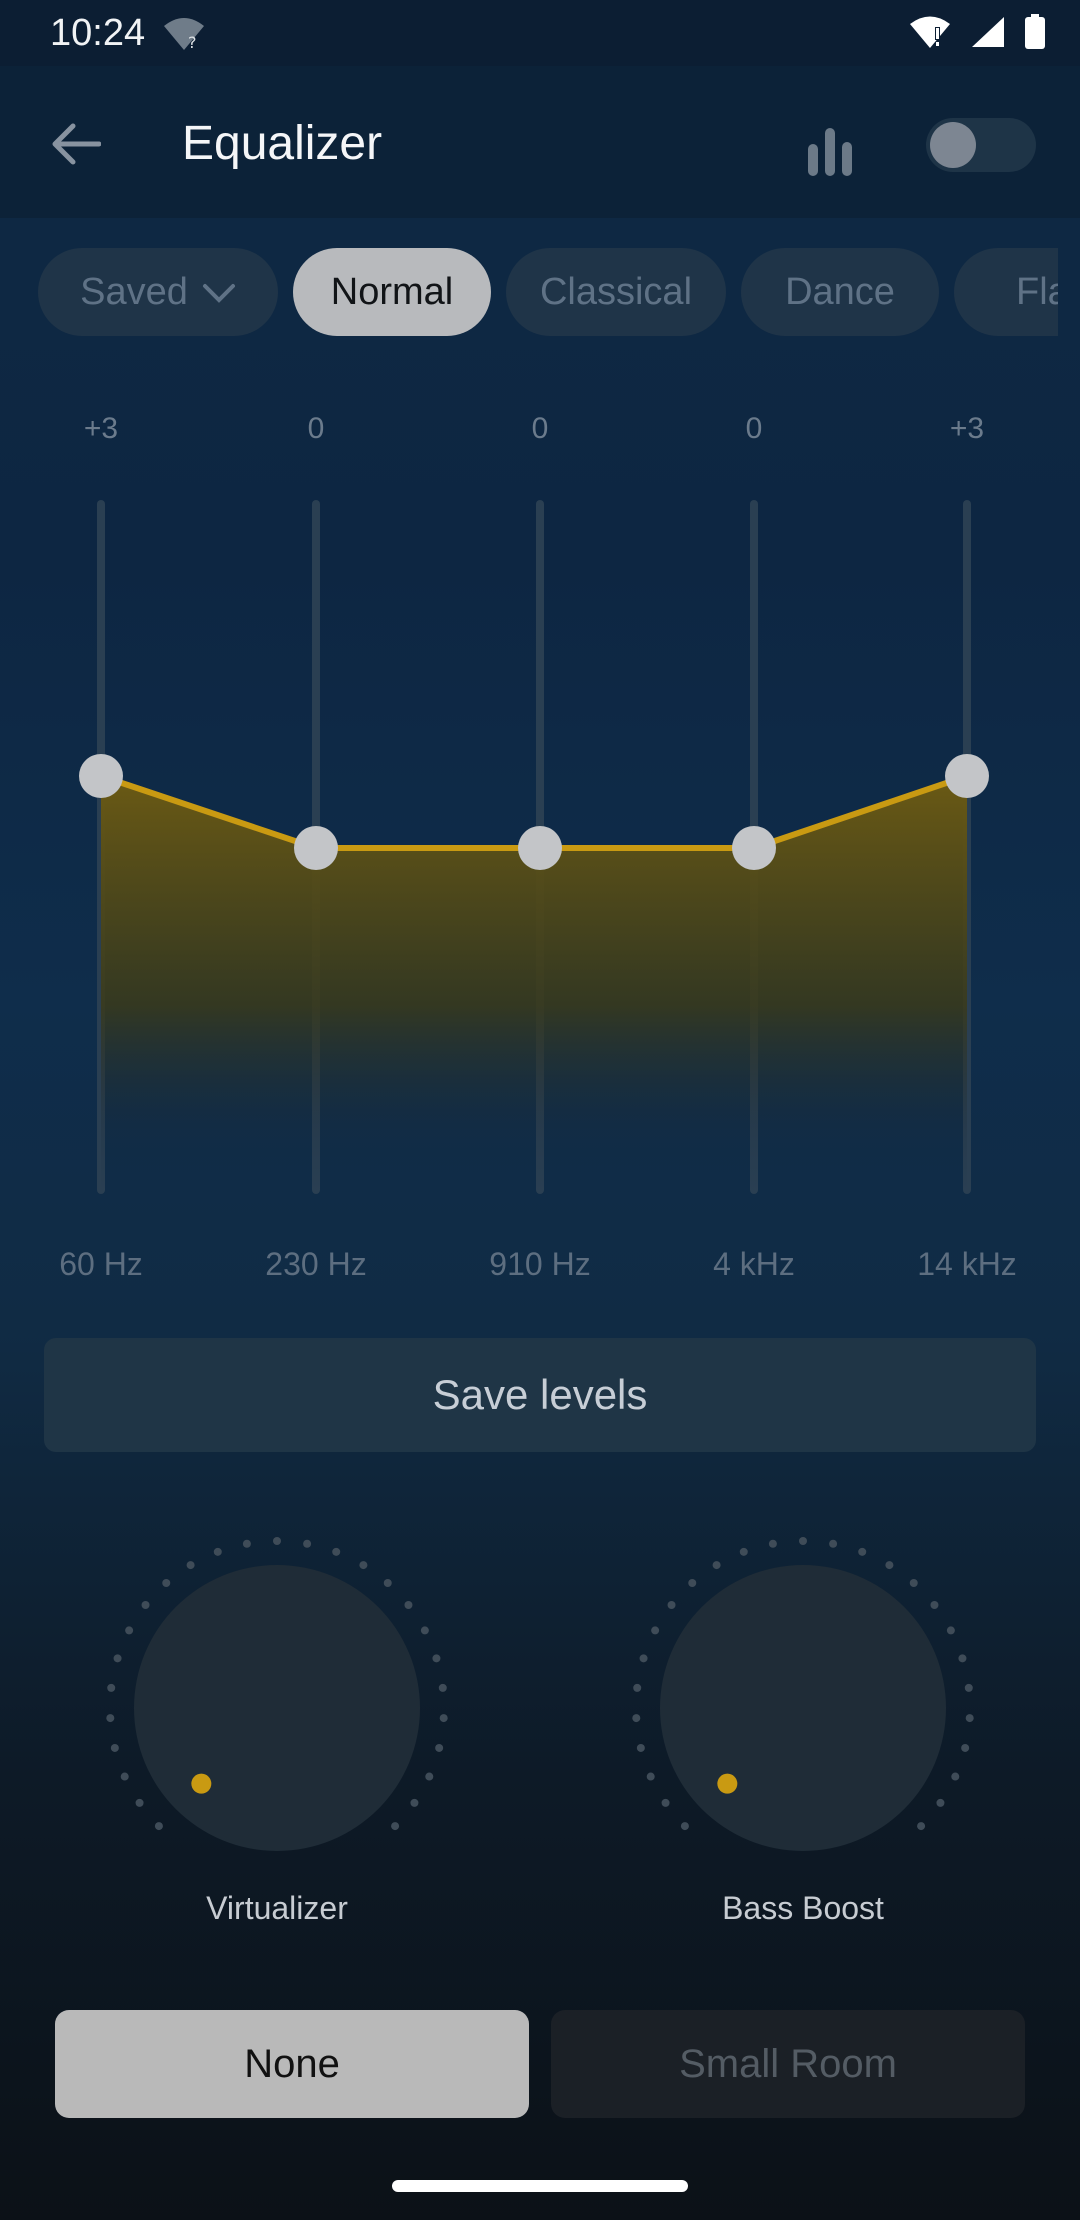 The width and height of the screenshot is (1080, 2220). I want to click on preset-chip-label: Saved, so click(134, 291).